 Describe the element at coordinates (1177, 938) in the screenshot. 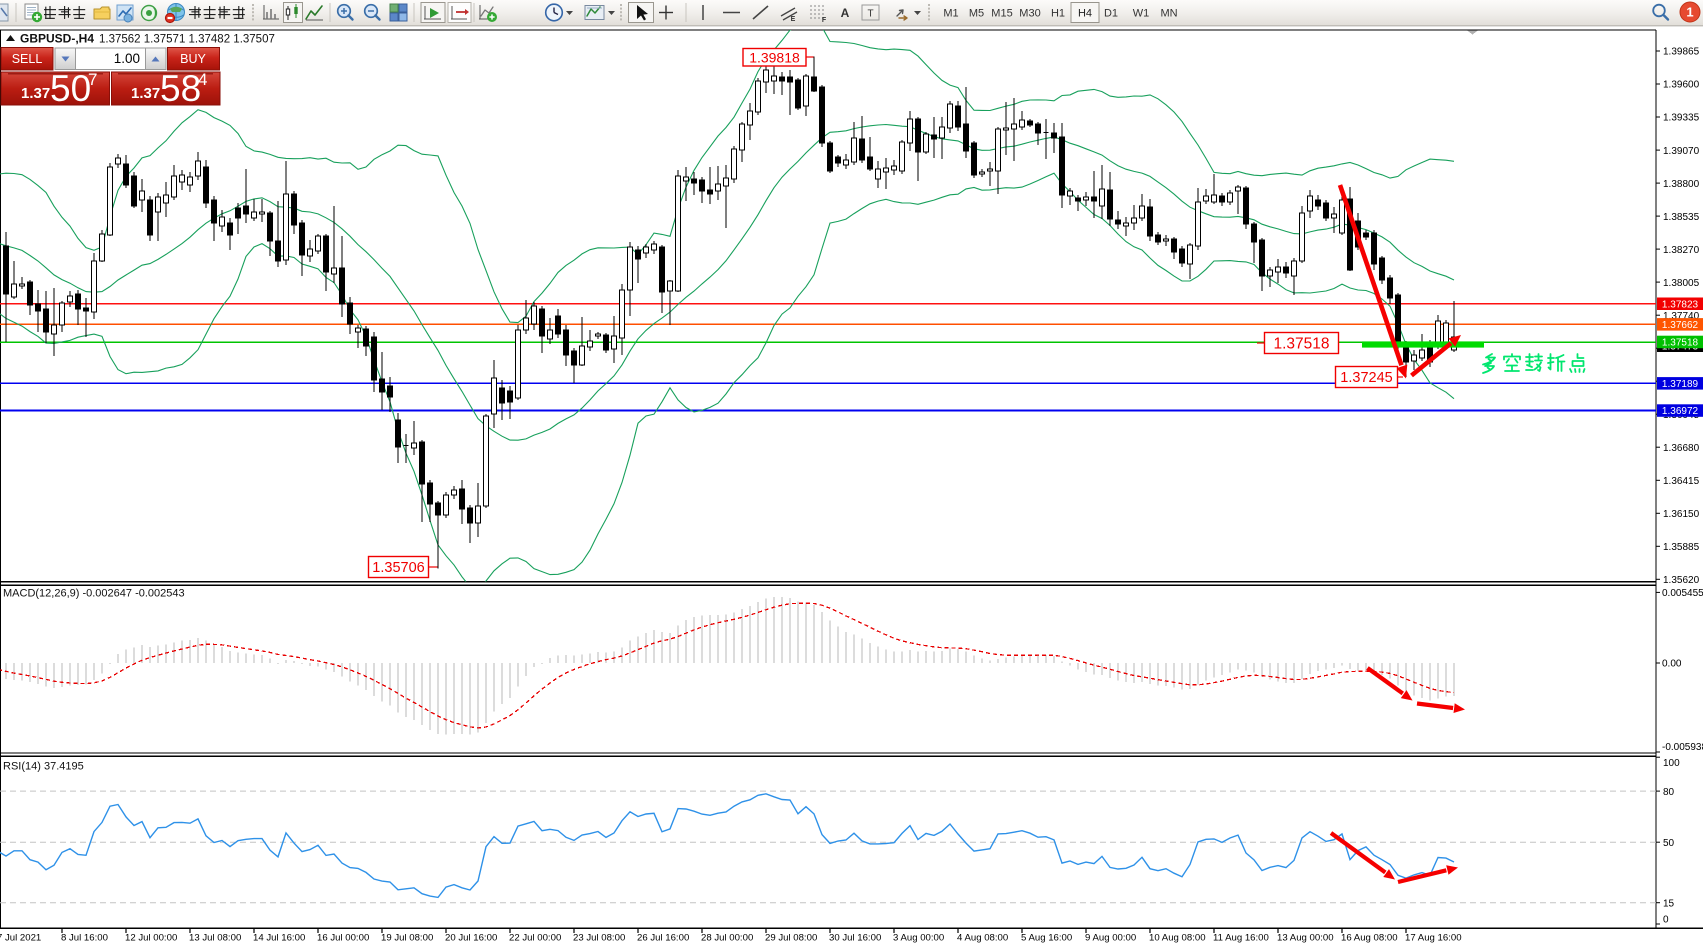

I see `svg-text: 10 Aug 08:00` at that location.